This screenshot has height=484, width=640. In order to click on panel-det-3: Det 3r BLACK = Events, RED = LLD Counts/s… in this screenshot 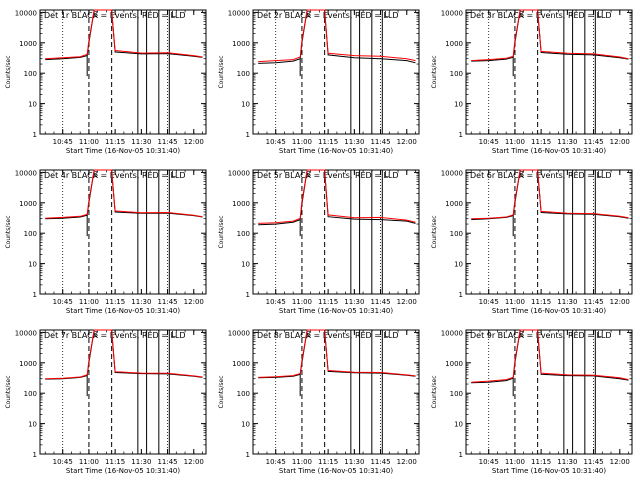, I will do `click(532, 82)`.